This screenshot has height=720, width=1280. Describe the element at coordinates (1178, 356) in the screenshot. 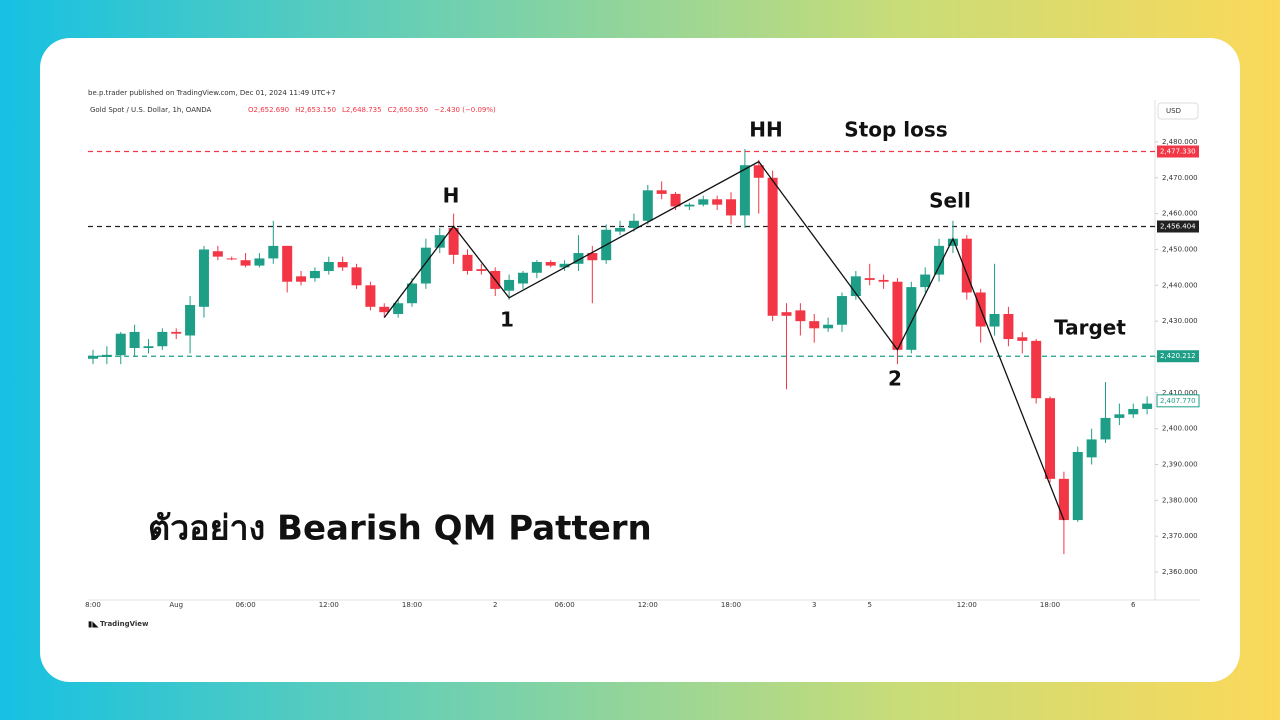

I see `level-label: 2,420.212` at that location.